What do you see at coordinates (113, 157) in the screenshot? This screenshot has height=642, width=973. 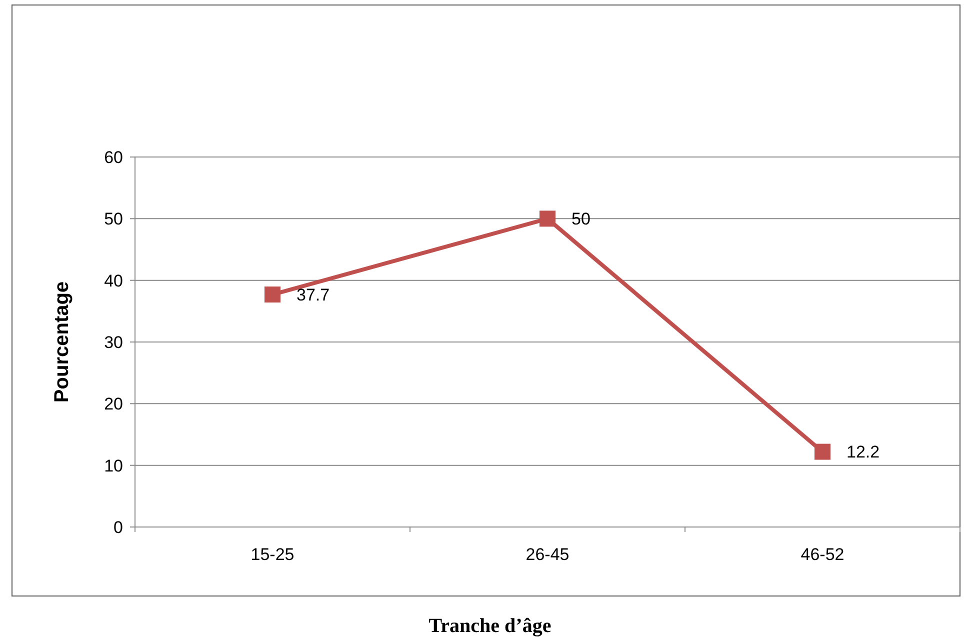 I see `y-tick-label: 60` at bounding box center [113, 157].